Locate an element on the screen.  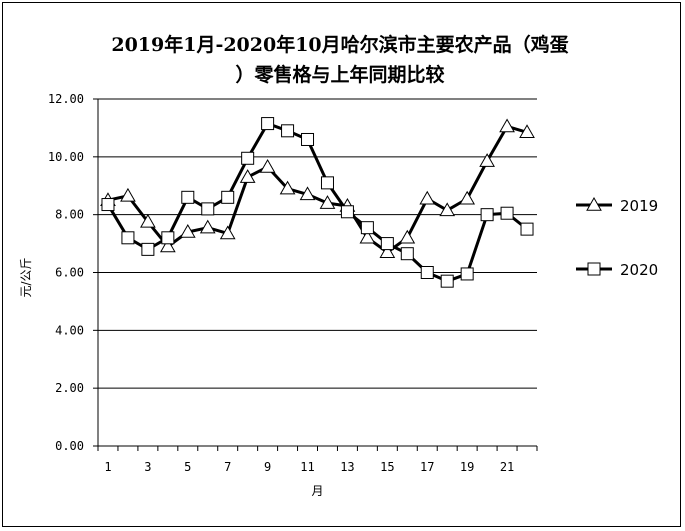
x-tick-label: 5 is located at coordinates (187, 467).